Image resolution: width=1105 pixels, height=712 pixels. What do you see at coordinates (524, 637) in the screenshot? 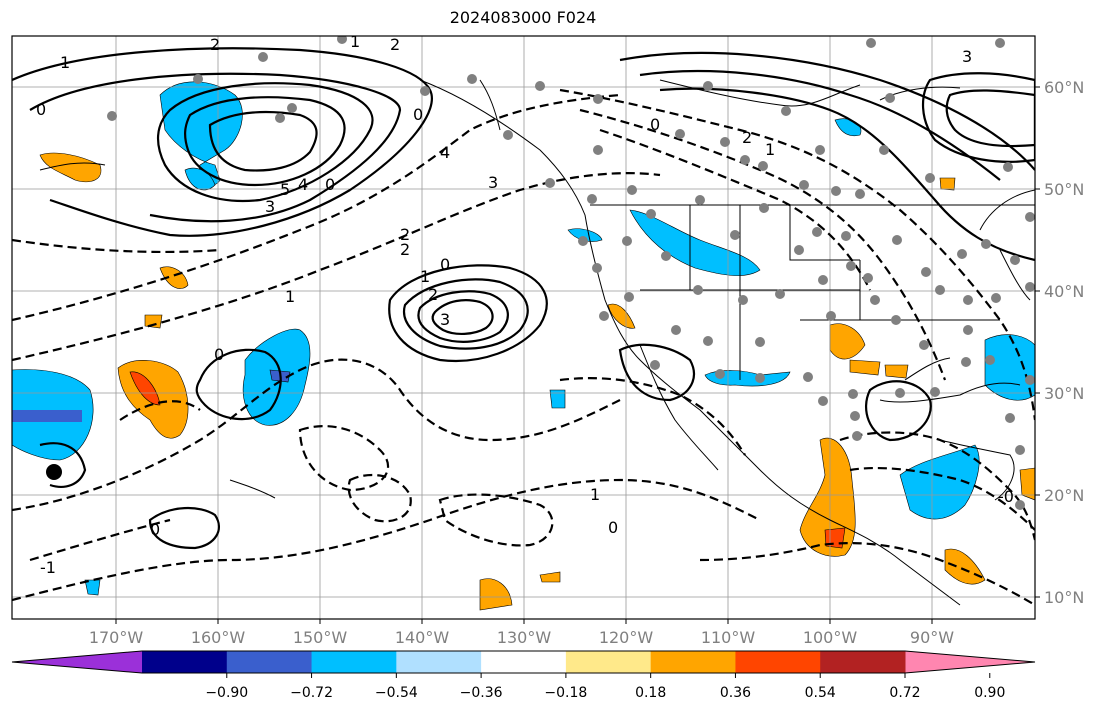
I see `lon-label: 130°W` at bounding box center [524, 637].